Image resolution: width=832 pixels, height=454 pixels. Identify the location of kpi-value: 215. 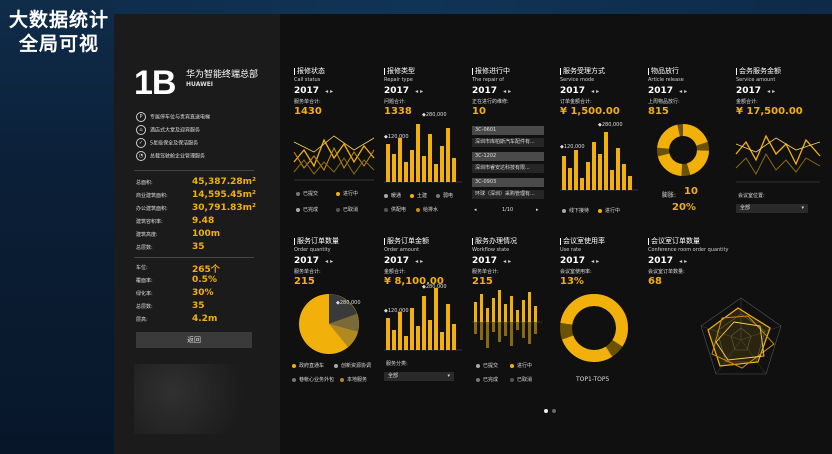
(482, 281).